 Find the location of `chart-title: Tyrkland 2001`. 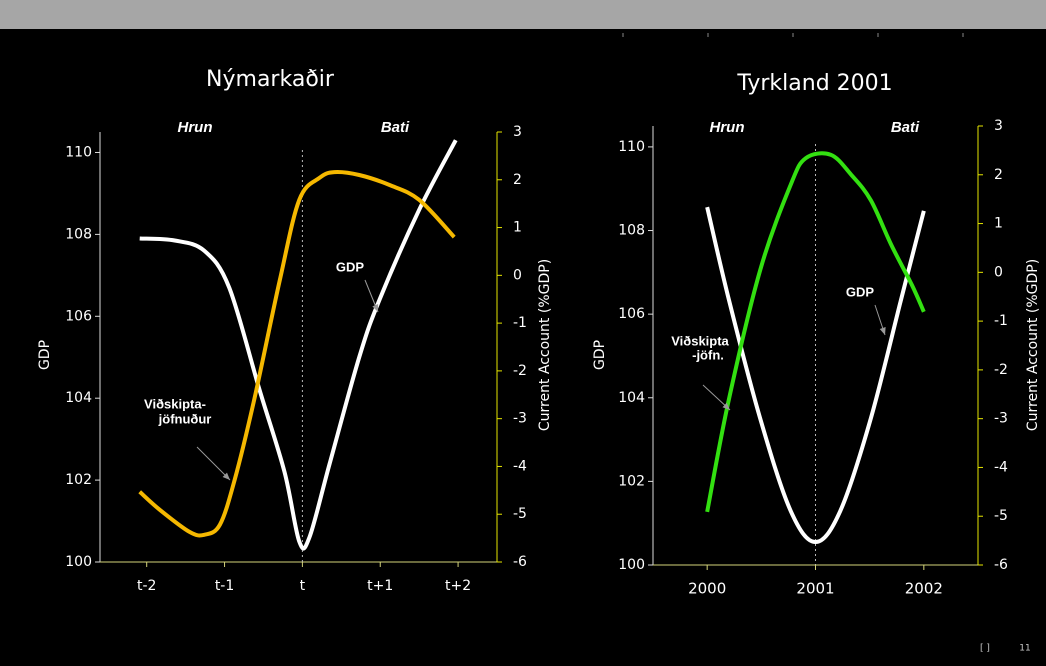

chart-title: Tyrkland 2001 is located at coordinates (814, 83).